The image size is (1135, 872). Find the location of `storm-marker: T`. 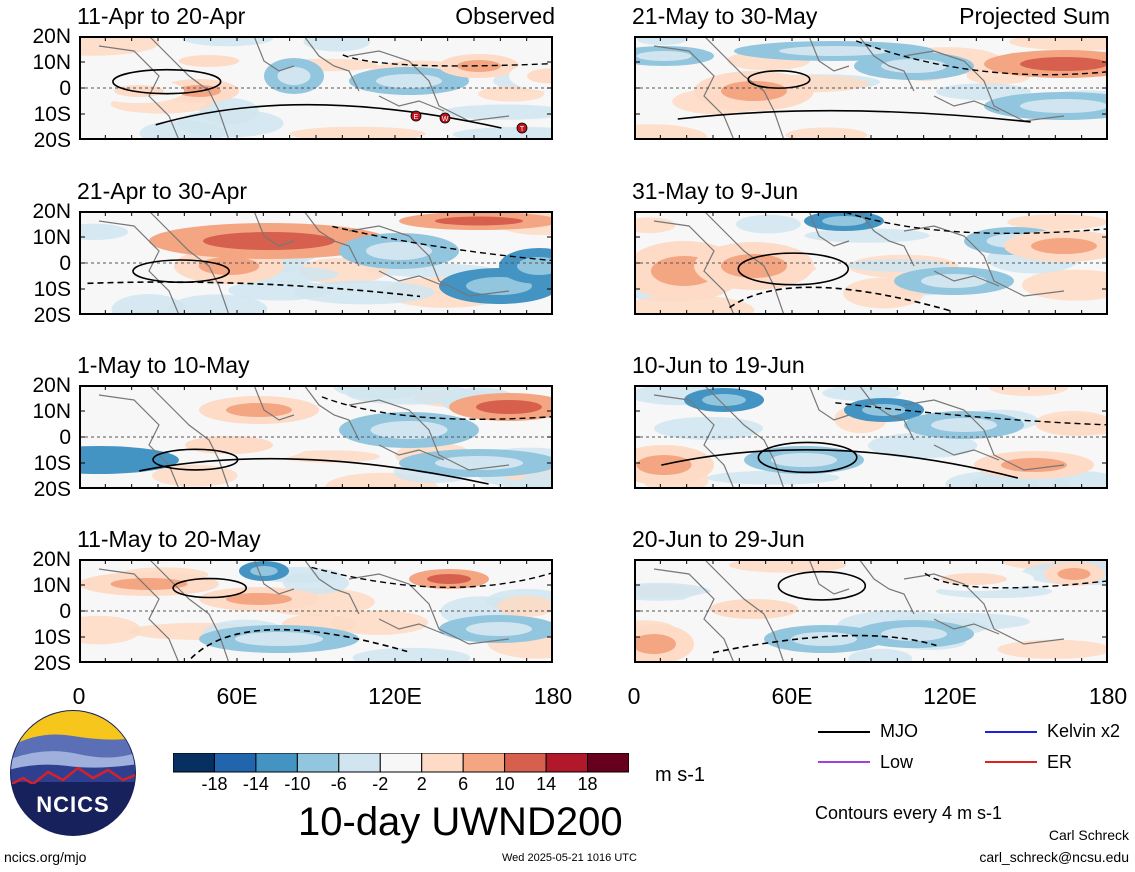

storm-marker: T is located at coordinates (522, 128).